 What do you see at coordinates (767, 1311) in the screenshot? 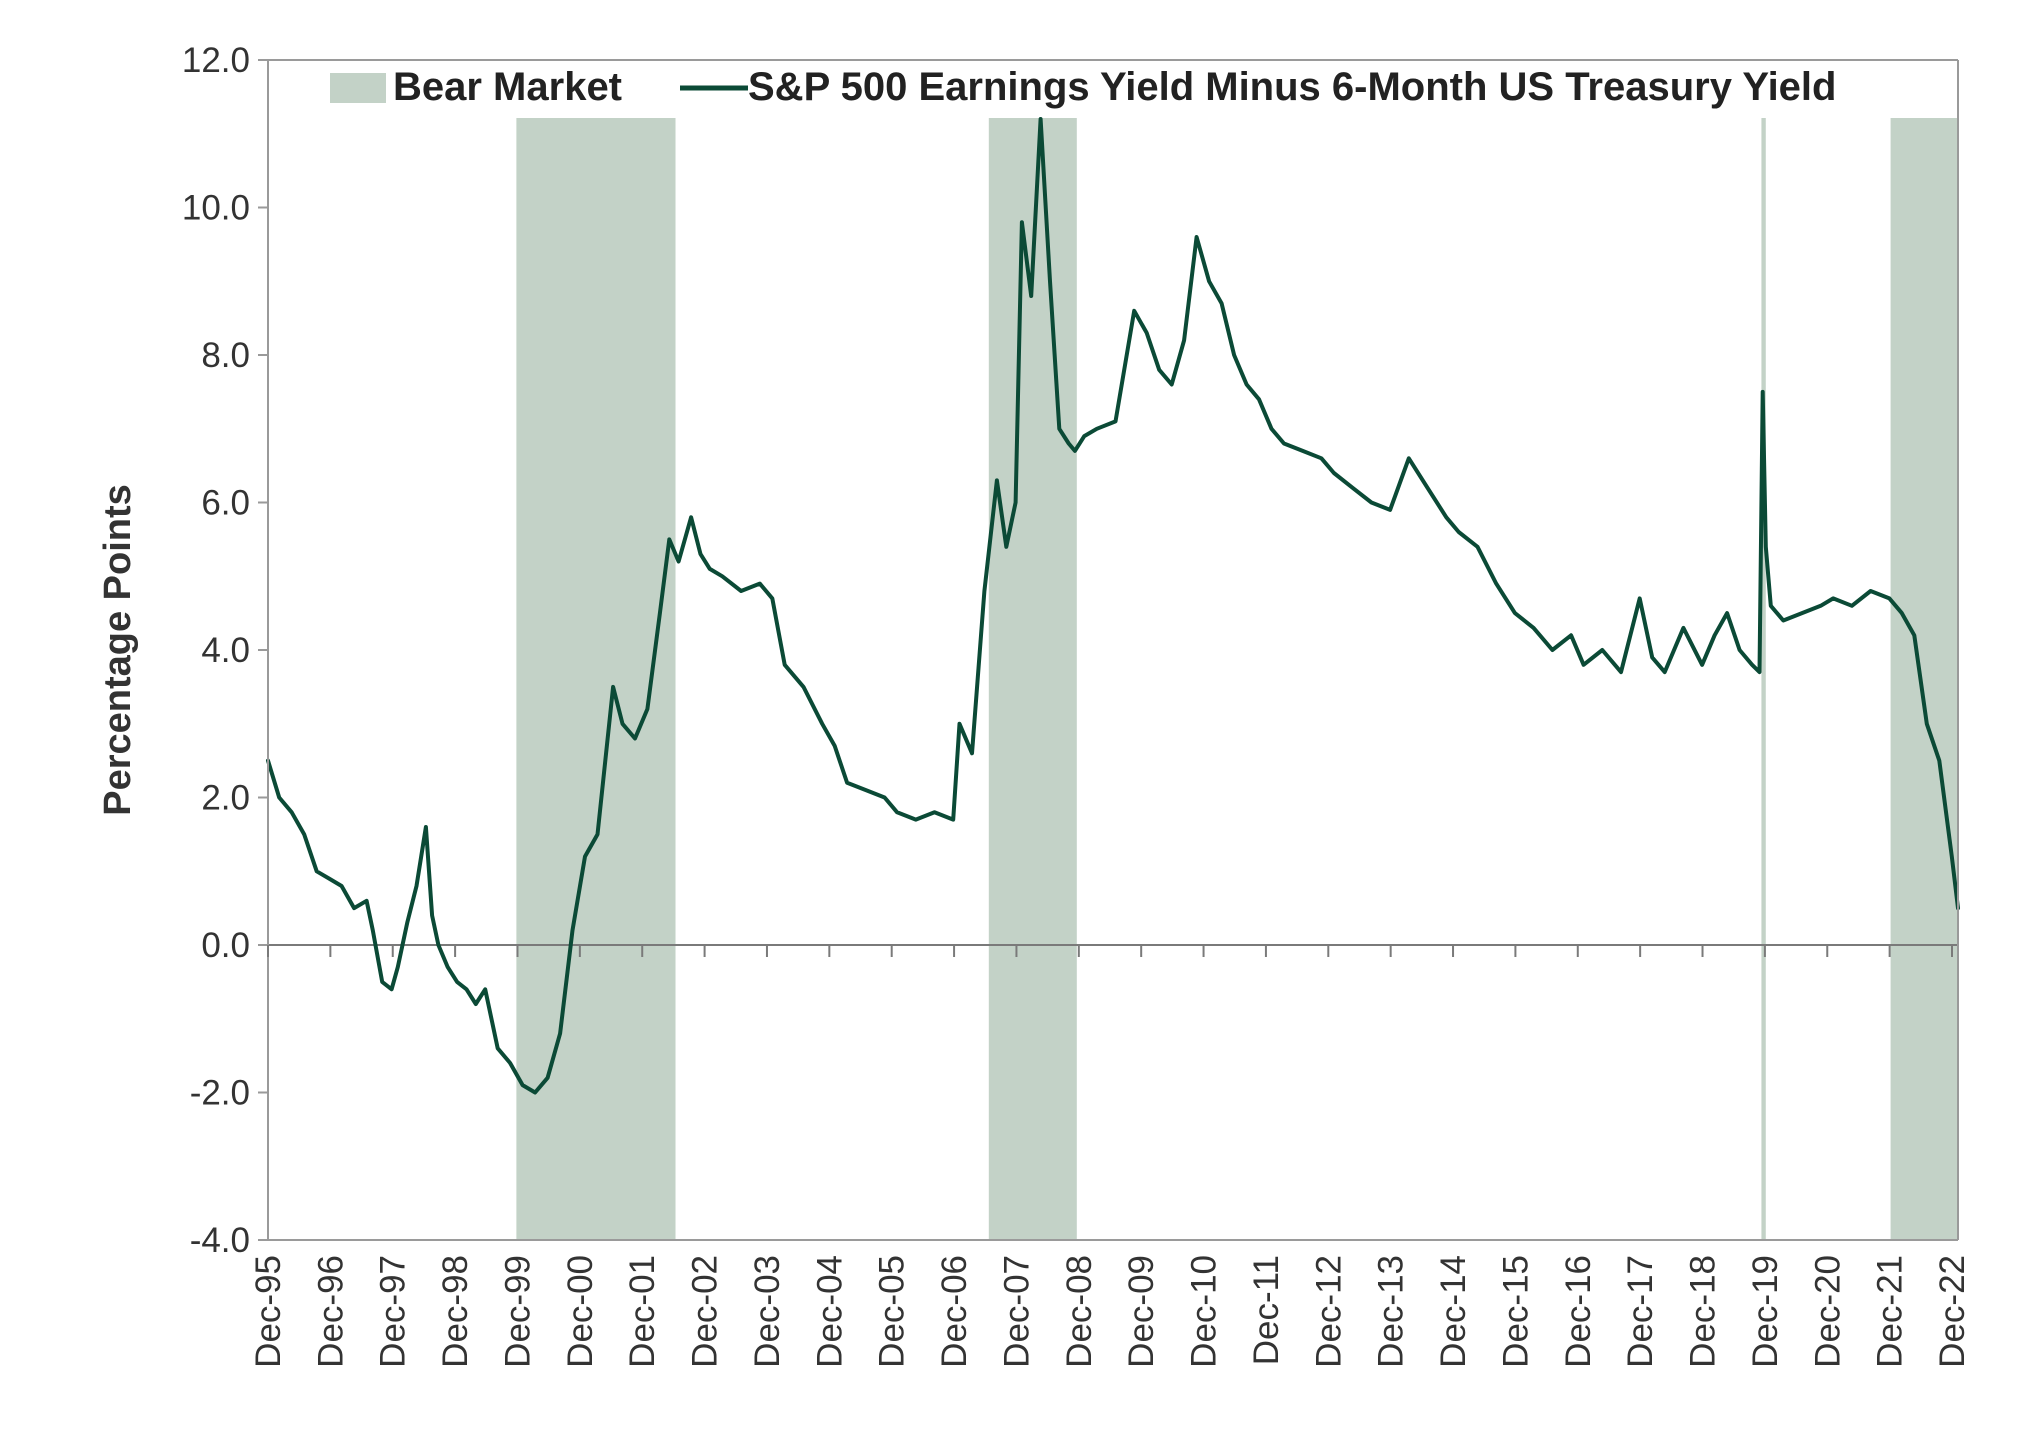
I see `x-tick-label: Dec-03` at bounding box center [767, 1311].